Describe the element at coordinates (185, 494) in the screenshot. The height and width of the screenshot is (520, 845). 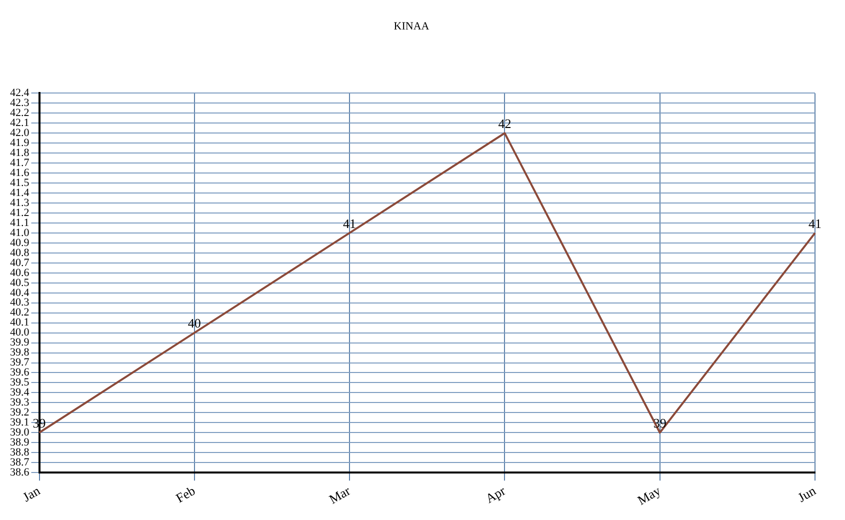
I see `x-tick-label: Feb` at that location.